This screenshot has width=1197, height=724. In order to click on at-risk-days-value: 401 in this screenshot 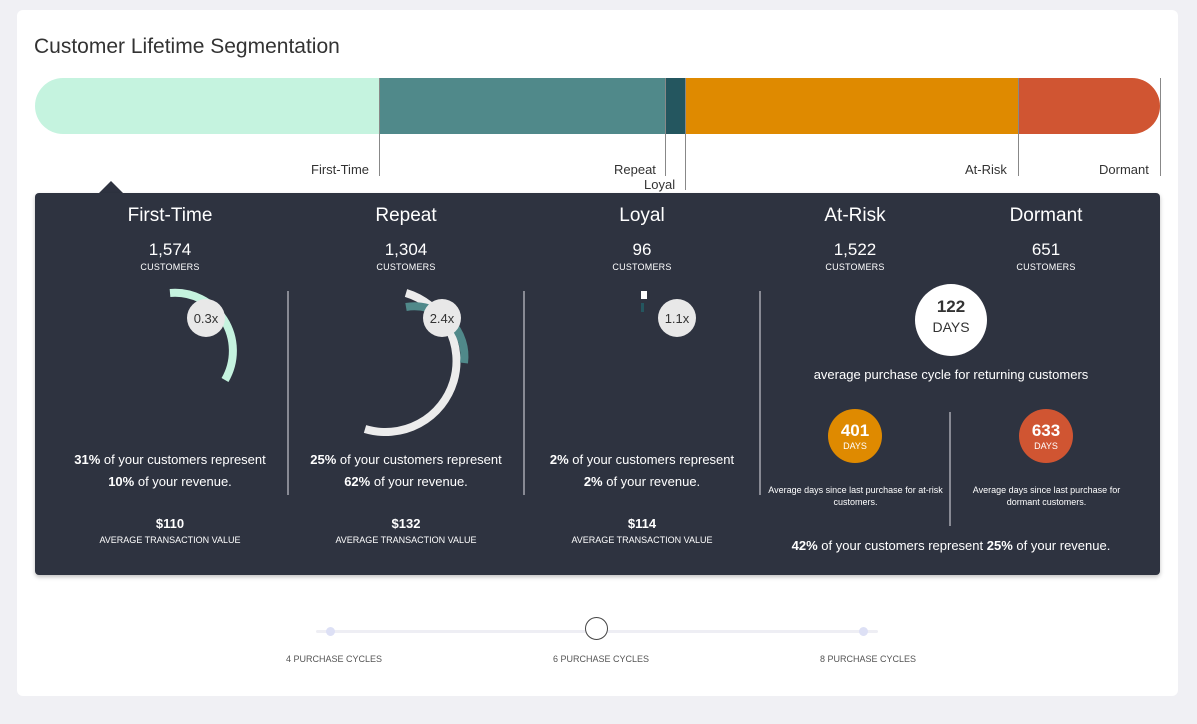, I will do `click(855, 430)`.